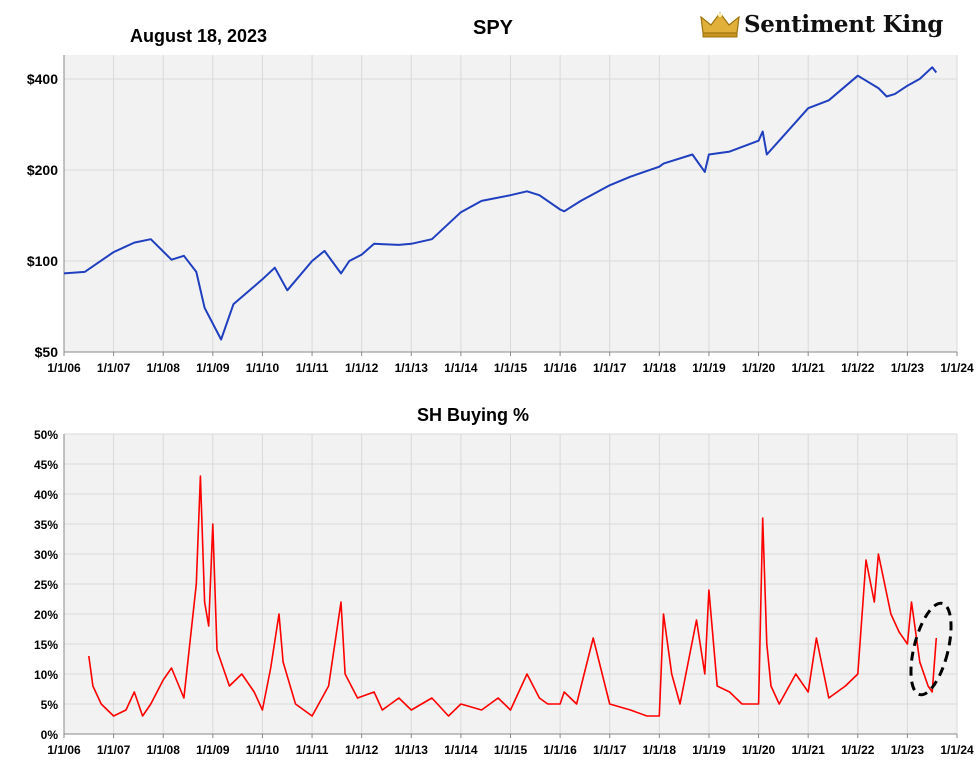 The width and height of the screenshot is (979, 771). Describe the element at coordinates (493, 28) in the screenshot. I see `spy-chart-title: SPY` at that location.